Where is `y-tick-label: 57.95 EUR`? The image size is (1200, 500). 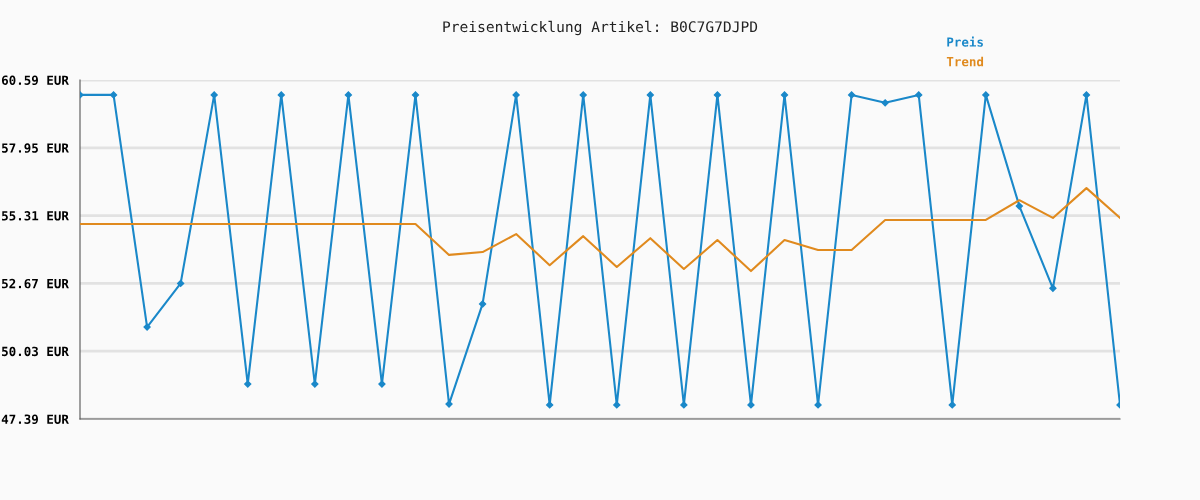
y-tick-label: 57.95 EUR is located at coordinates (35, 148).